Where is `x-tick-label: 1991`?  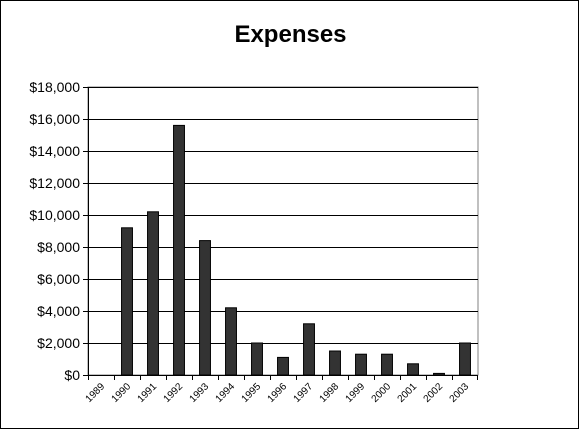
x-tick-label: 1991 is located at coordinates (148, 393).